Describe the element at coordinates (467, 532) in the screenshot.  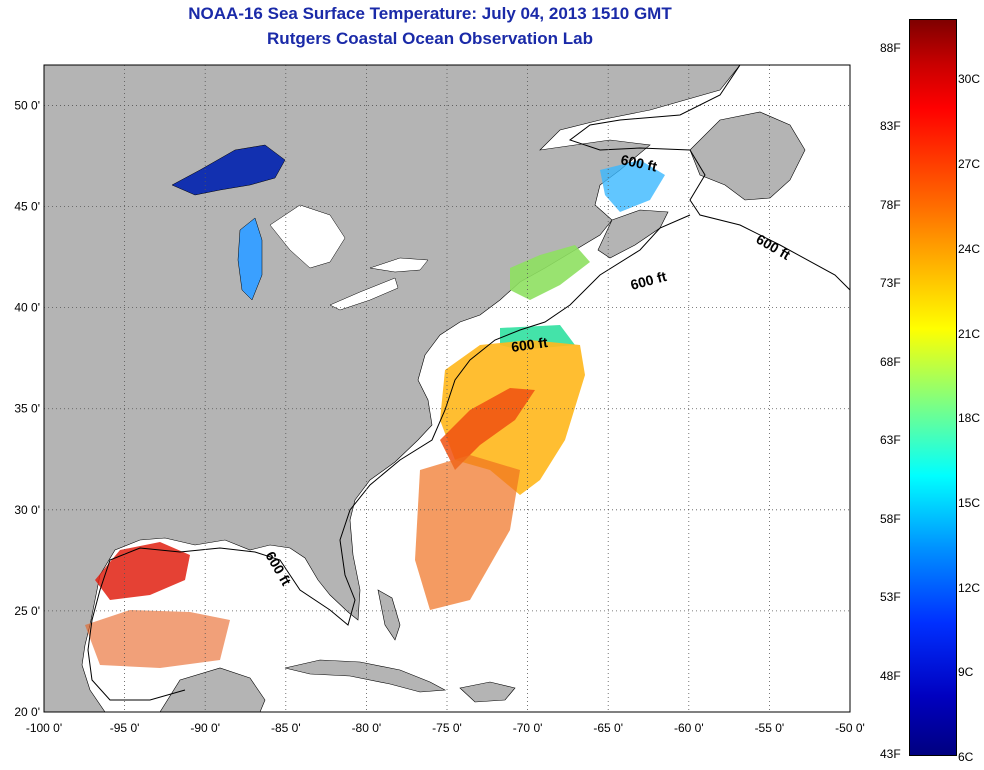
I see `sst-offshore-orange` at that location.